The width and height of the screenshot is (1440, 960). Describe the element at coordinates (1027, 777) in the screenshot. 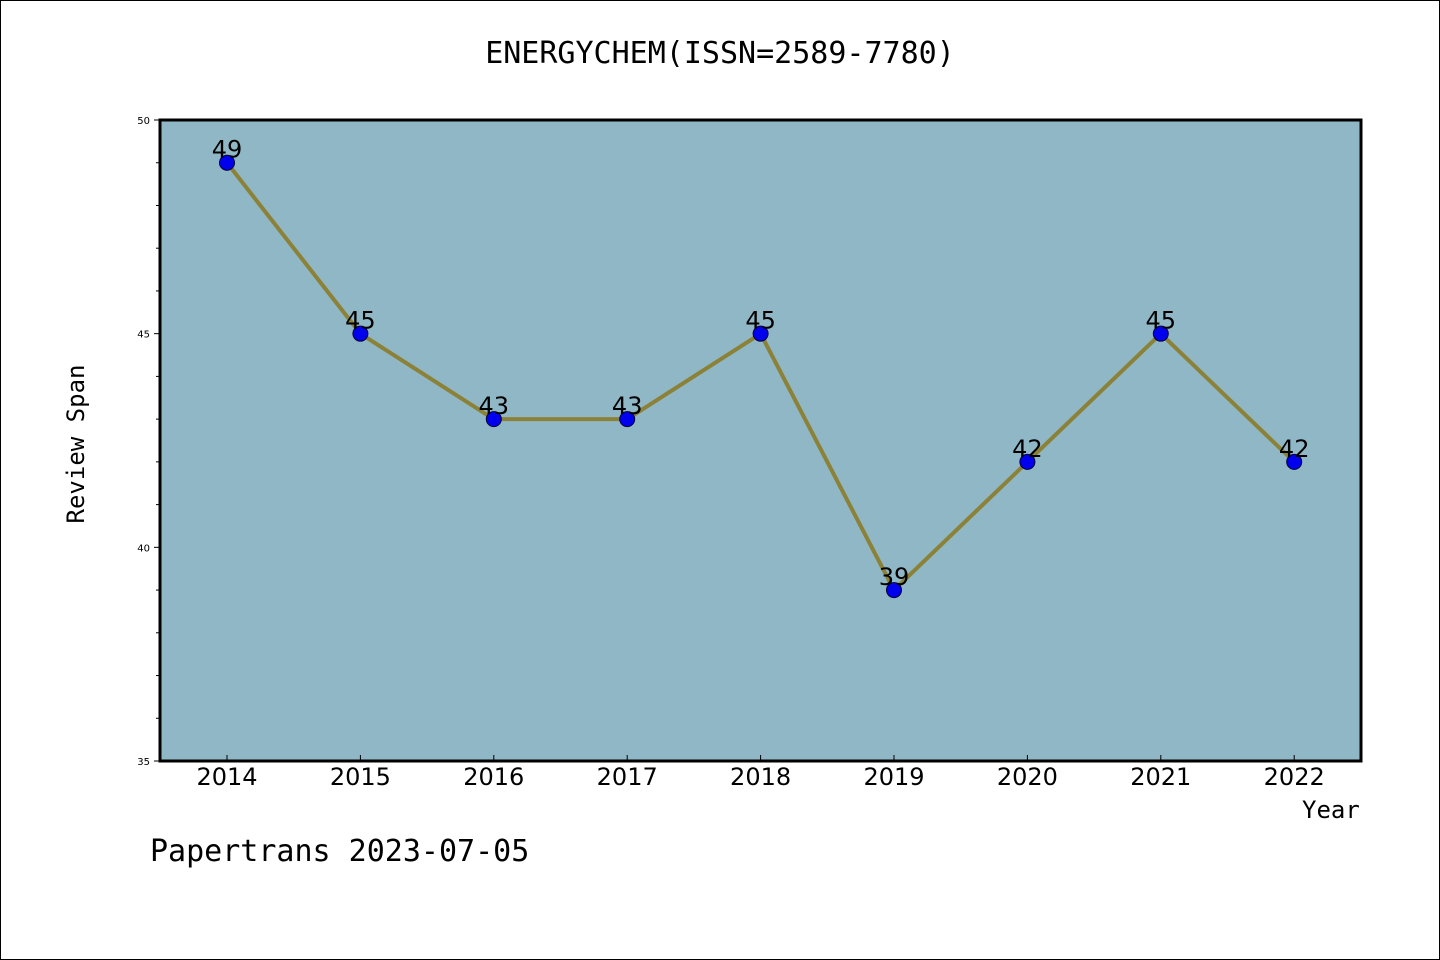

I see `x-tick-label: 2020` at that location.